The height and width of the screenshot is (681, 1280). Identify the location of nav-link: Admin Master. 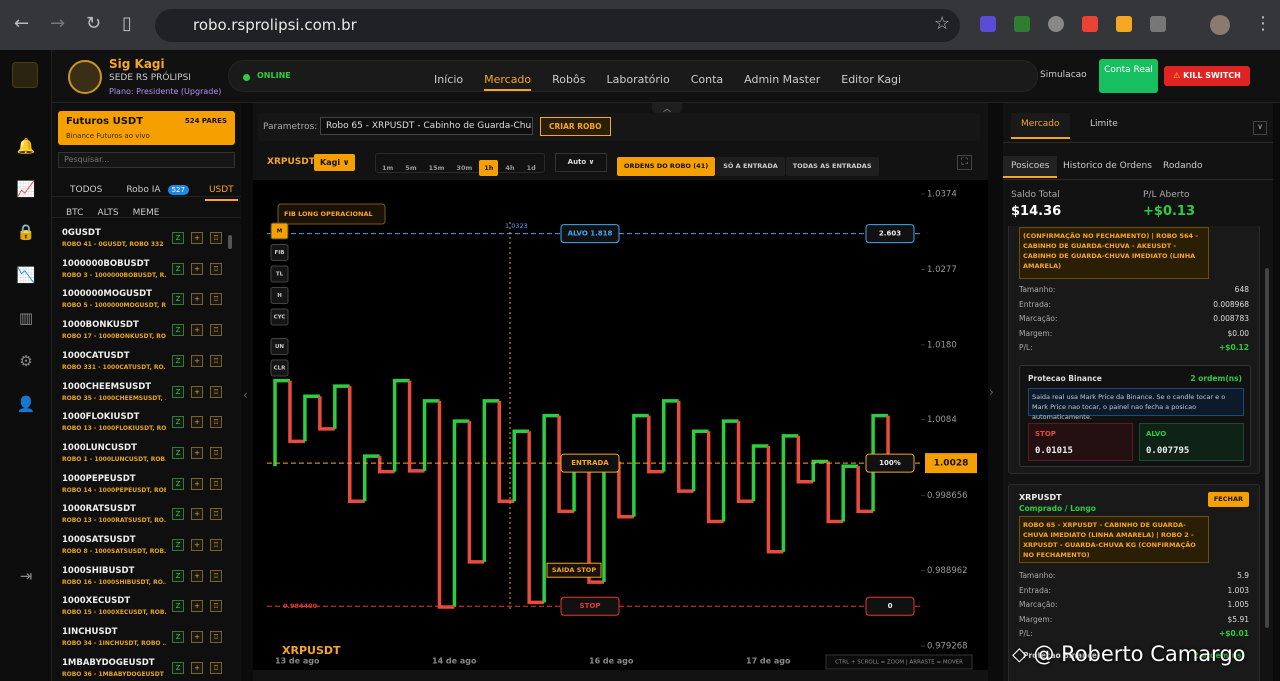
(782, 79).